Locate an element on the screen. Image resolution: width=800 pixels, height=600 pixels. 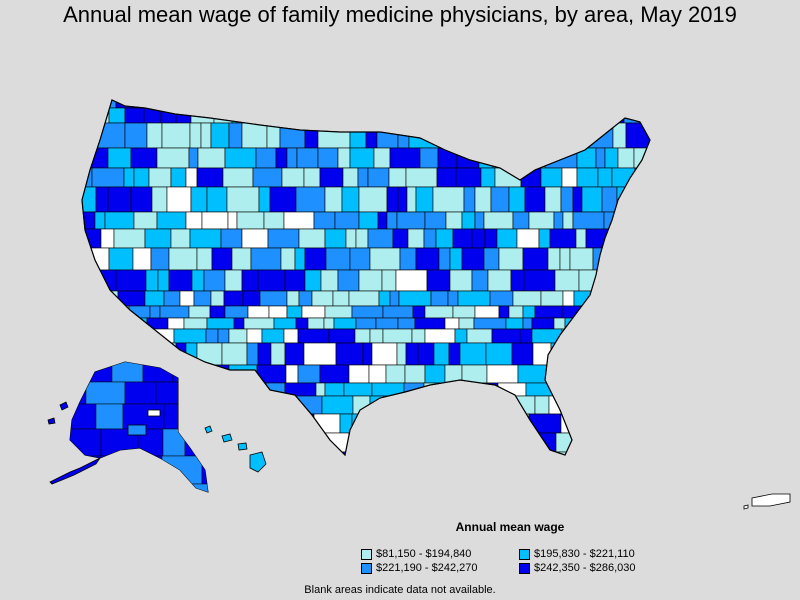
alaska-area-cell is located at coordinates (163, 487).